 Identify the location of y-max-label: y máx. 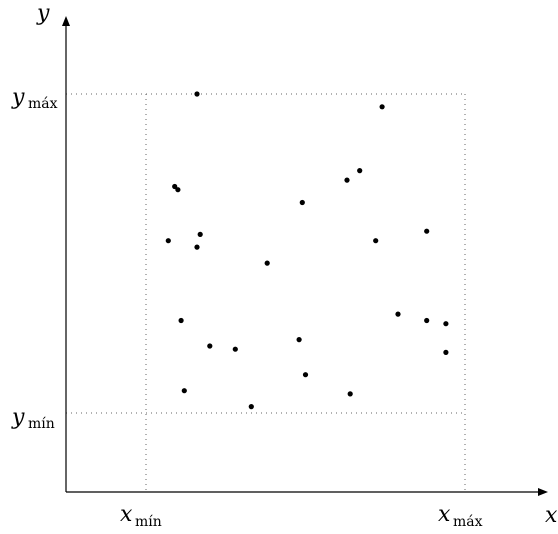
(34, 98).